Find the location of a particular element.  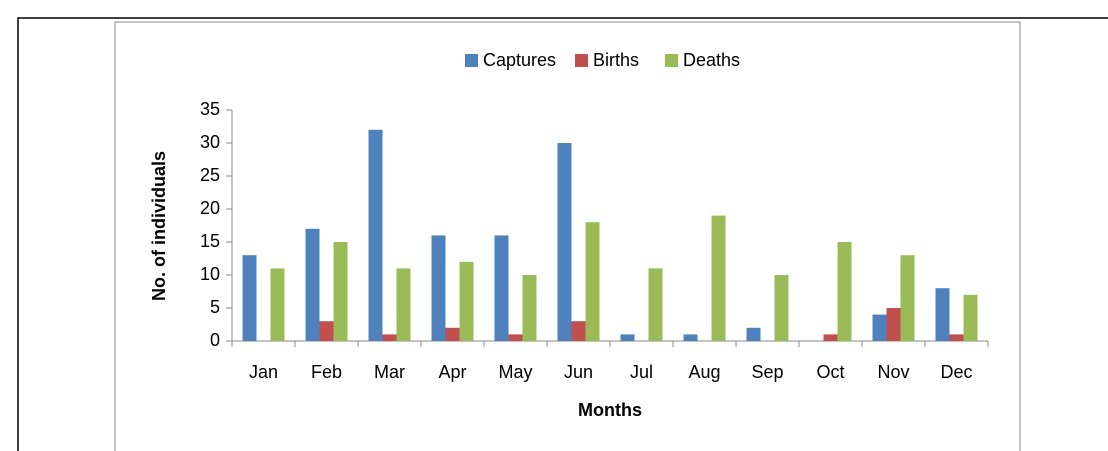

y-tick-label: 30 is located at coordinates (210, 142).